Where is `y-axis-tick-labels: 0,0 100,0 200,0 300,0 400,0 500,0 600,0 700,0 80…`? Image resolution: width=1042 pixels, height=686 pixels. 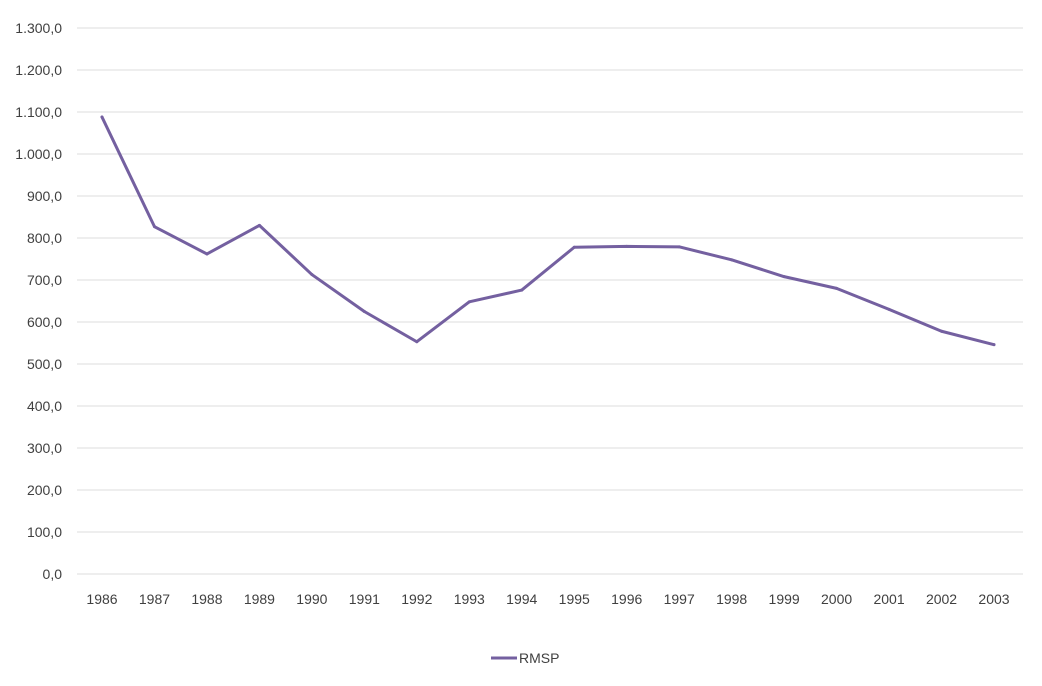 y-axis-tick-labels: 0,0 100,0 200,0 300,0 400,0 500,0 600,0 700,0 80… is located at coordinates (38, 301).